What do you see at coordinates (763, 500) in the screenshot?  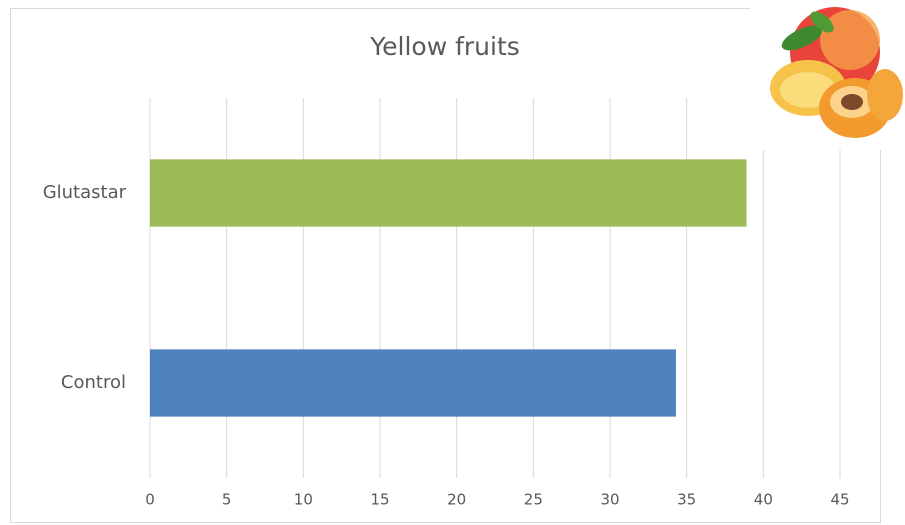 I see `x-tick-label: 40` at bounding box center [763, 500].